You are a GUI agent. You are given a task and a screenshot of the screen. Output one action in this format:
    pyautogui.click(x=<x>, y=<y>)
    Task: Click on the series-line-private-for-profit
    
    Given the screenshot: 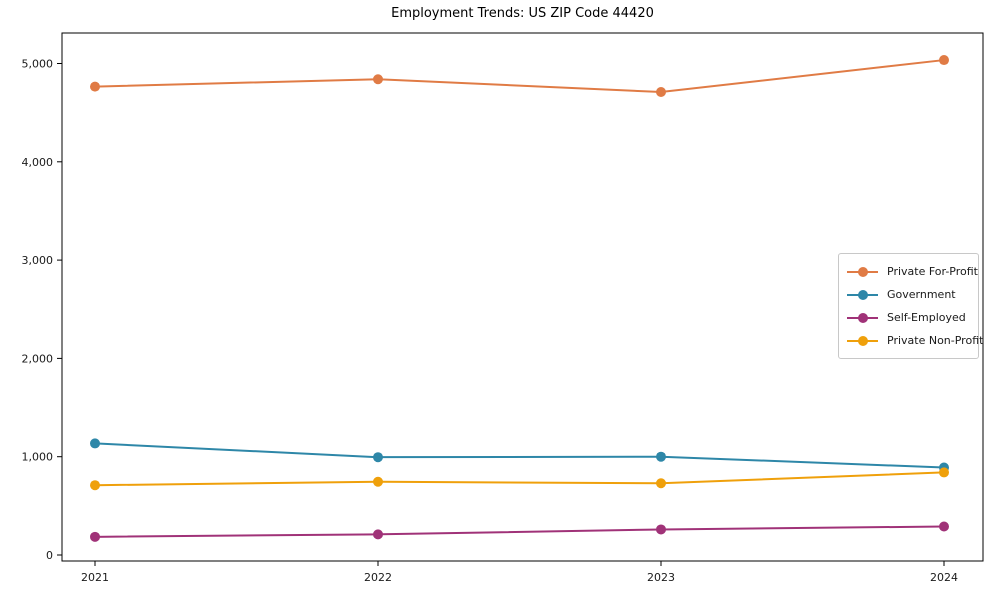 What is the action you would take?
    pyautogui.click(x=519, y=76)
    